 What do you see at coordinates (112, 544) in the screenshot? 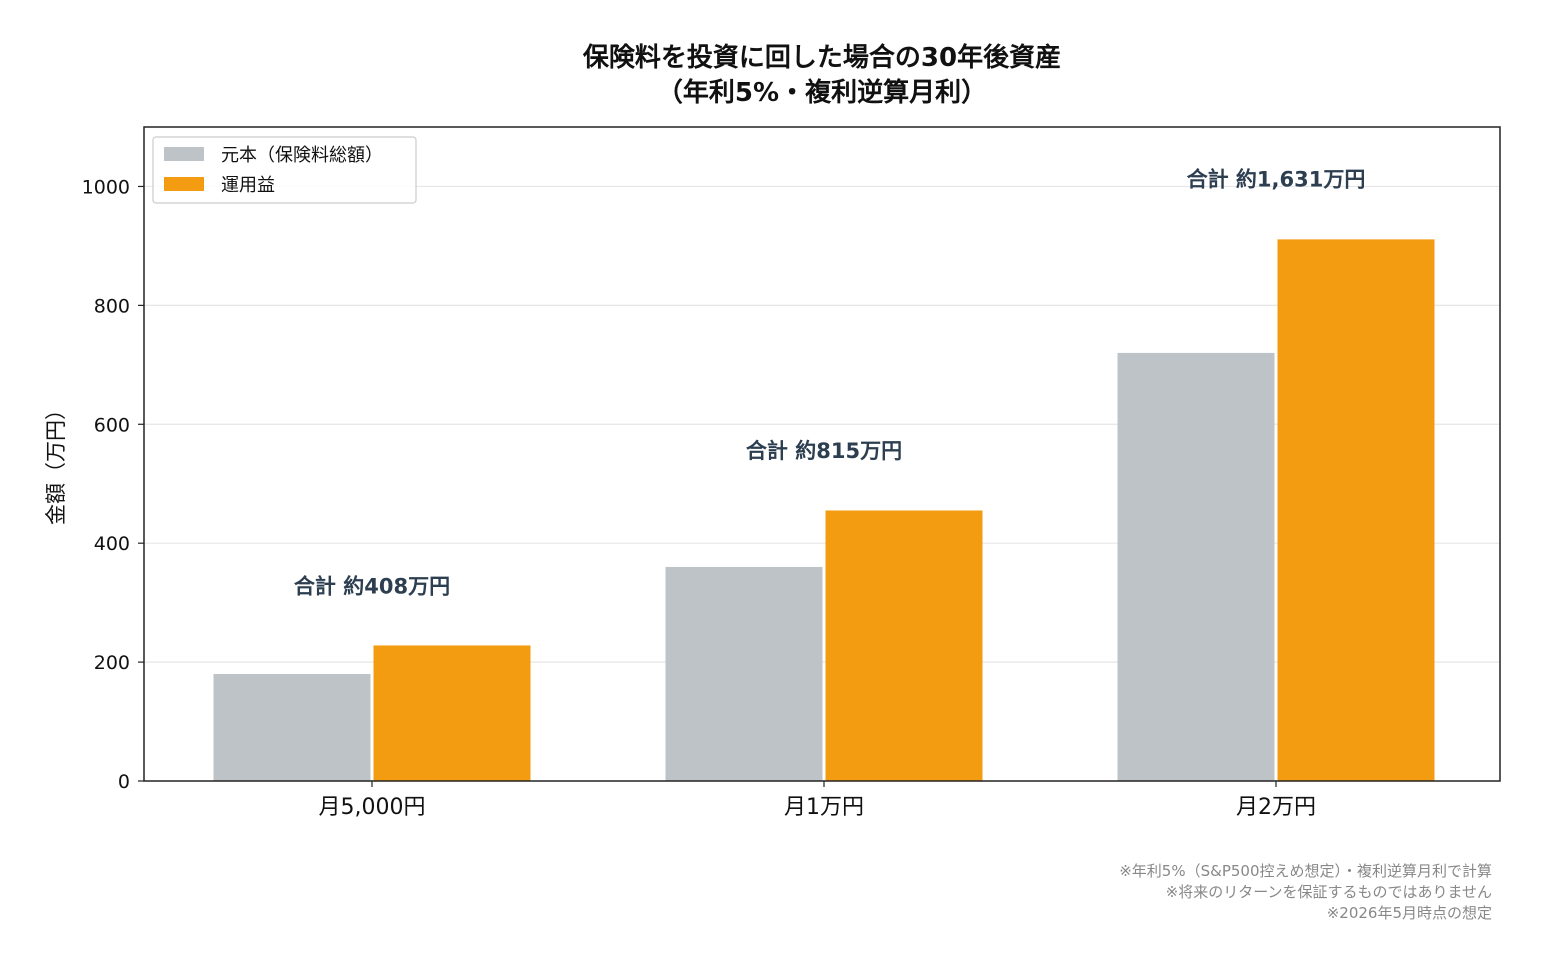
I see `y-tick-label-400: 400` at bounding box center [112, 544].